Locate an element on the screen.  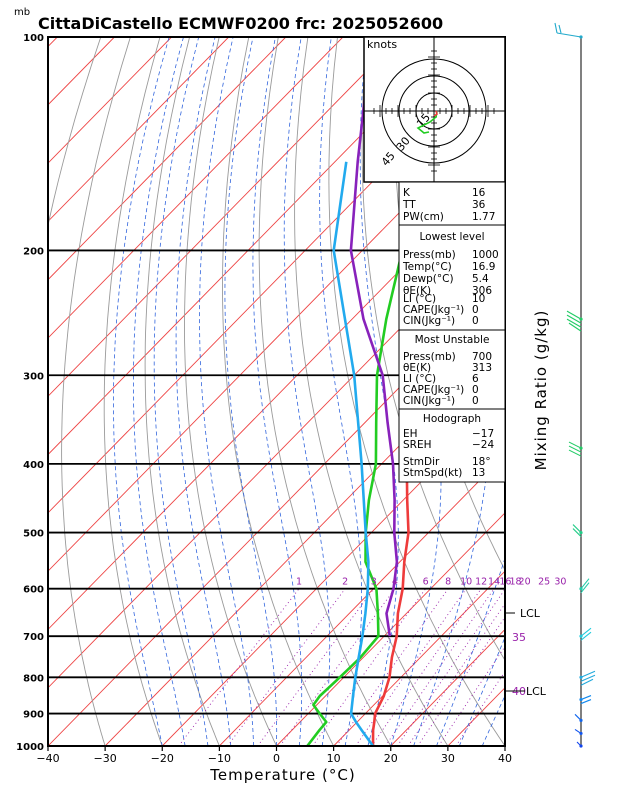
hodograph: knots 15 30 45 is located at coordinates (434, 109).